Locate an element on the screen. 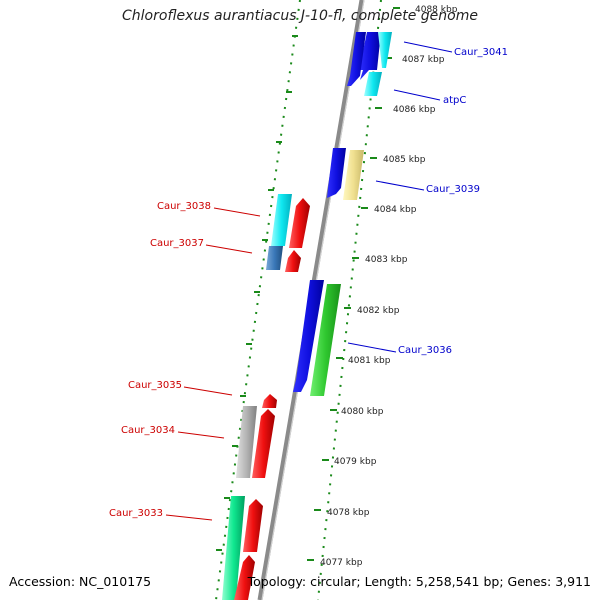  scale-tick-4088: 4088 kbp is located at coordinates (436, 10).